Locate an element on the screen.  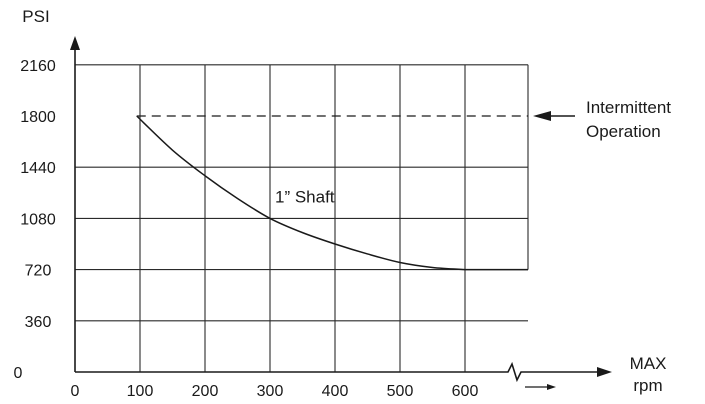
x-tick-label: 100 is located at coordinates (140, 391).